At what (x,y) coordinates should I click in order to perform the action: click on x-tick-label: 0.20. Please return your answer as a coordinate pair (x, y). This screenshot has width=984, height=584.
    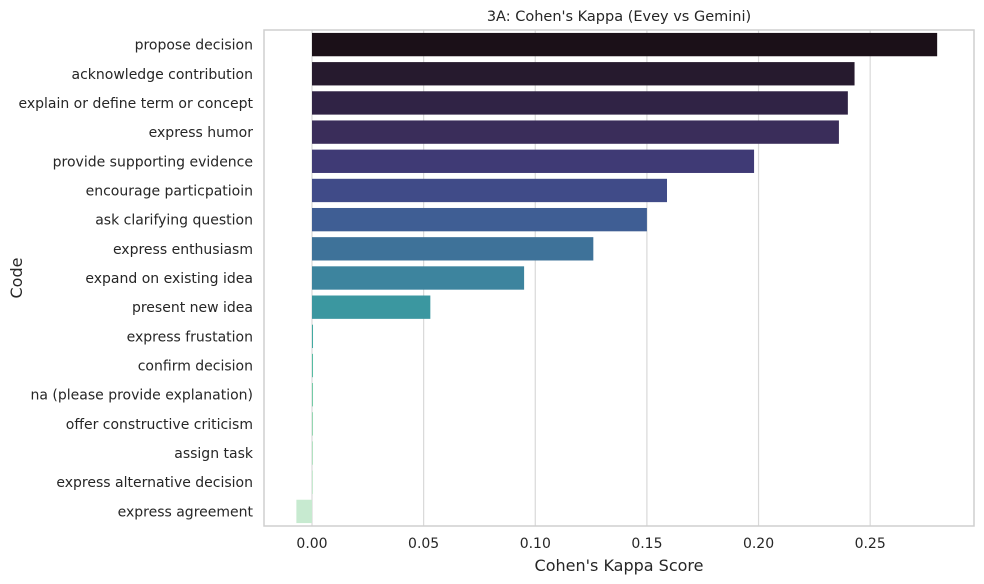
    Looking at the image, I should click on (758, 544).